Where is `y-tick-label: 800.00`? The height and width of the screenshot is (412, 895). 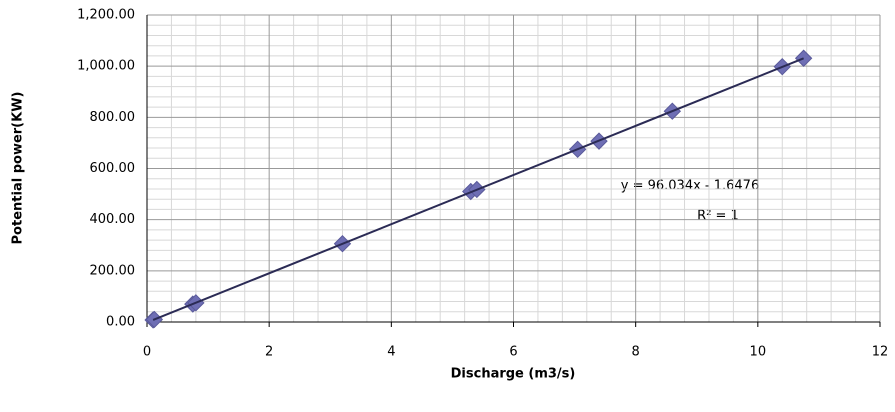 y-tick-label: 800.00 is located at coordinates (113, 117).